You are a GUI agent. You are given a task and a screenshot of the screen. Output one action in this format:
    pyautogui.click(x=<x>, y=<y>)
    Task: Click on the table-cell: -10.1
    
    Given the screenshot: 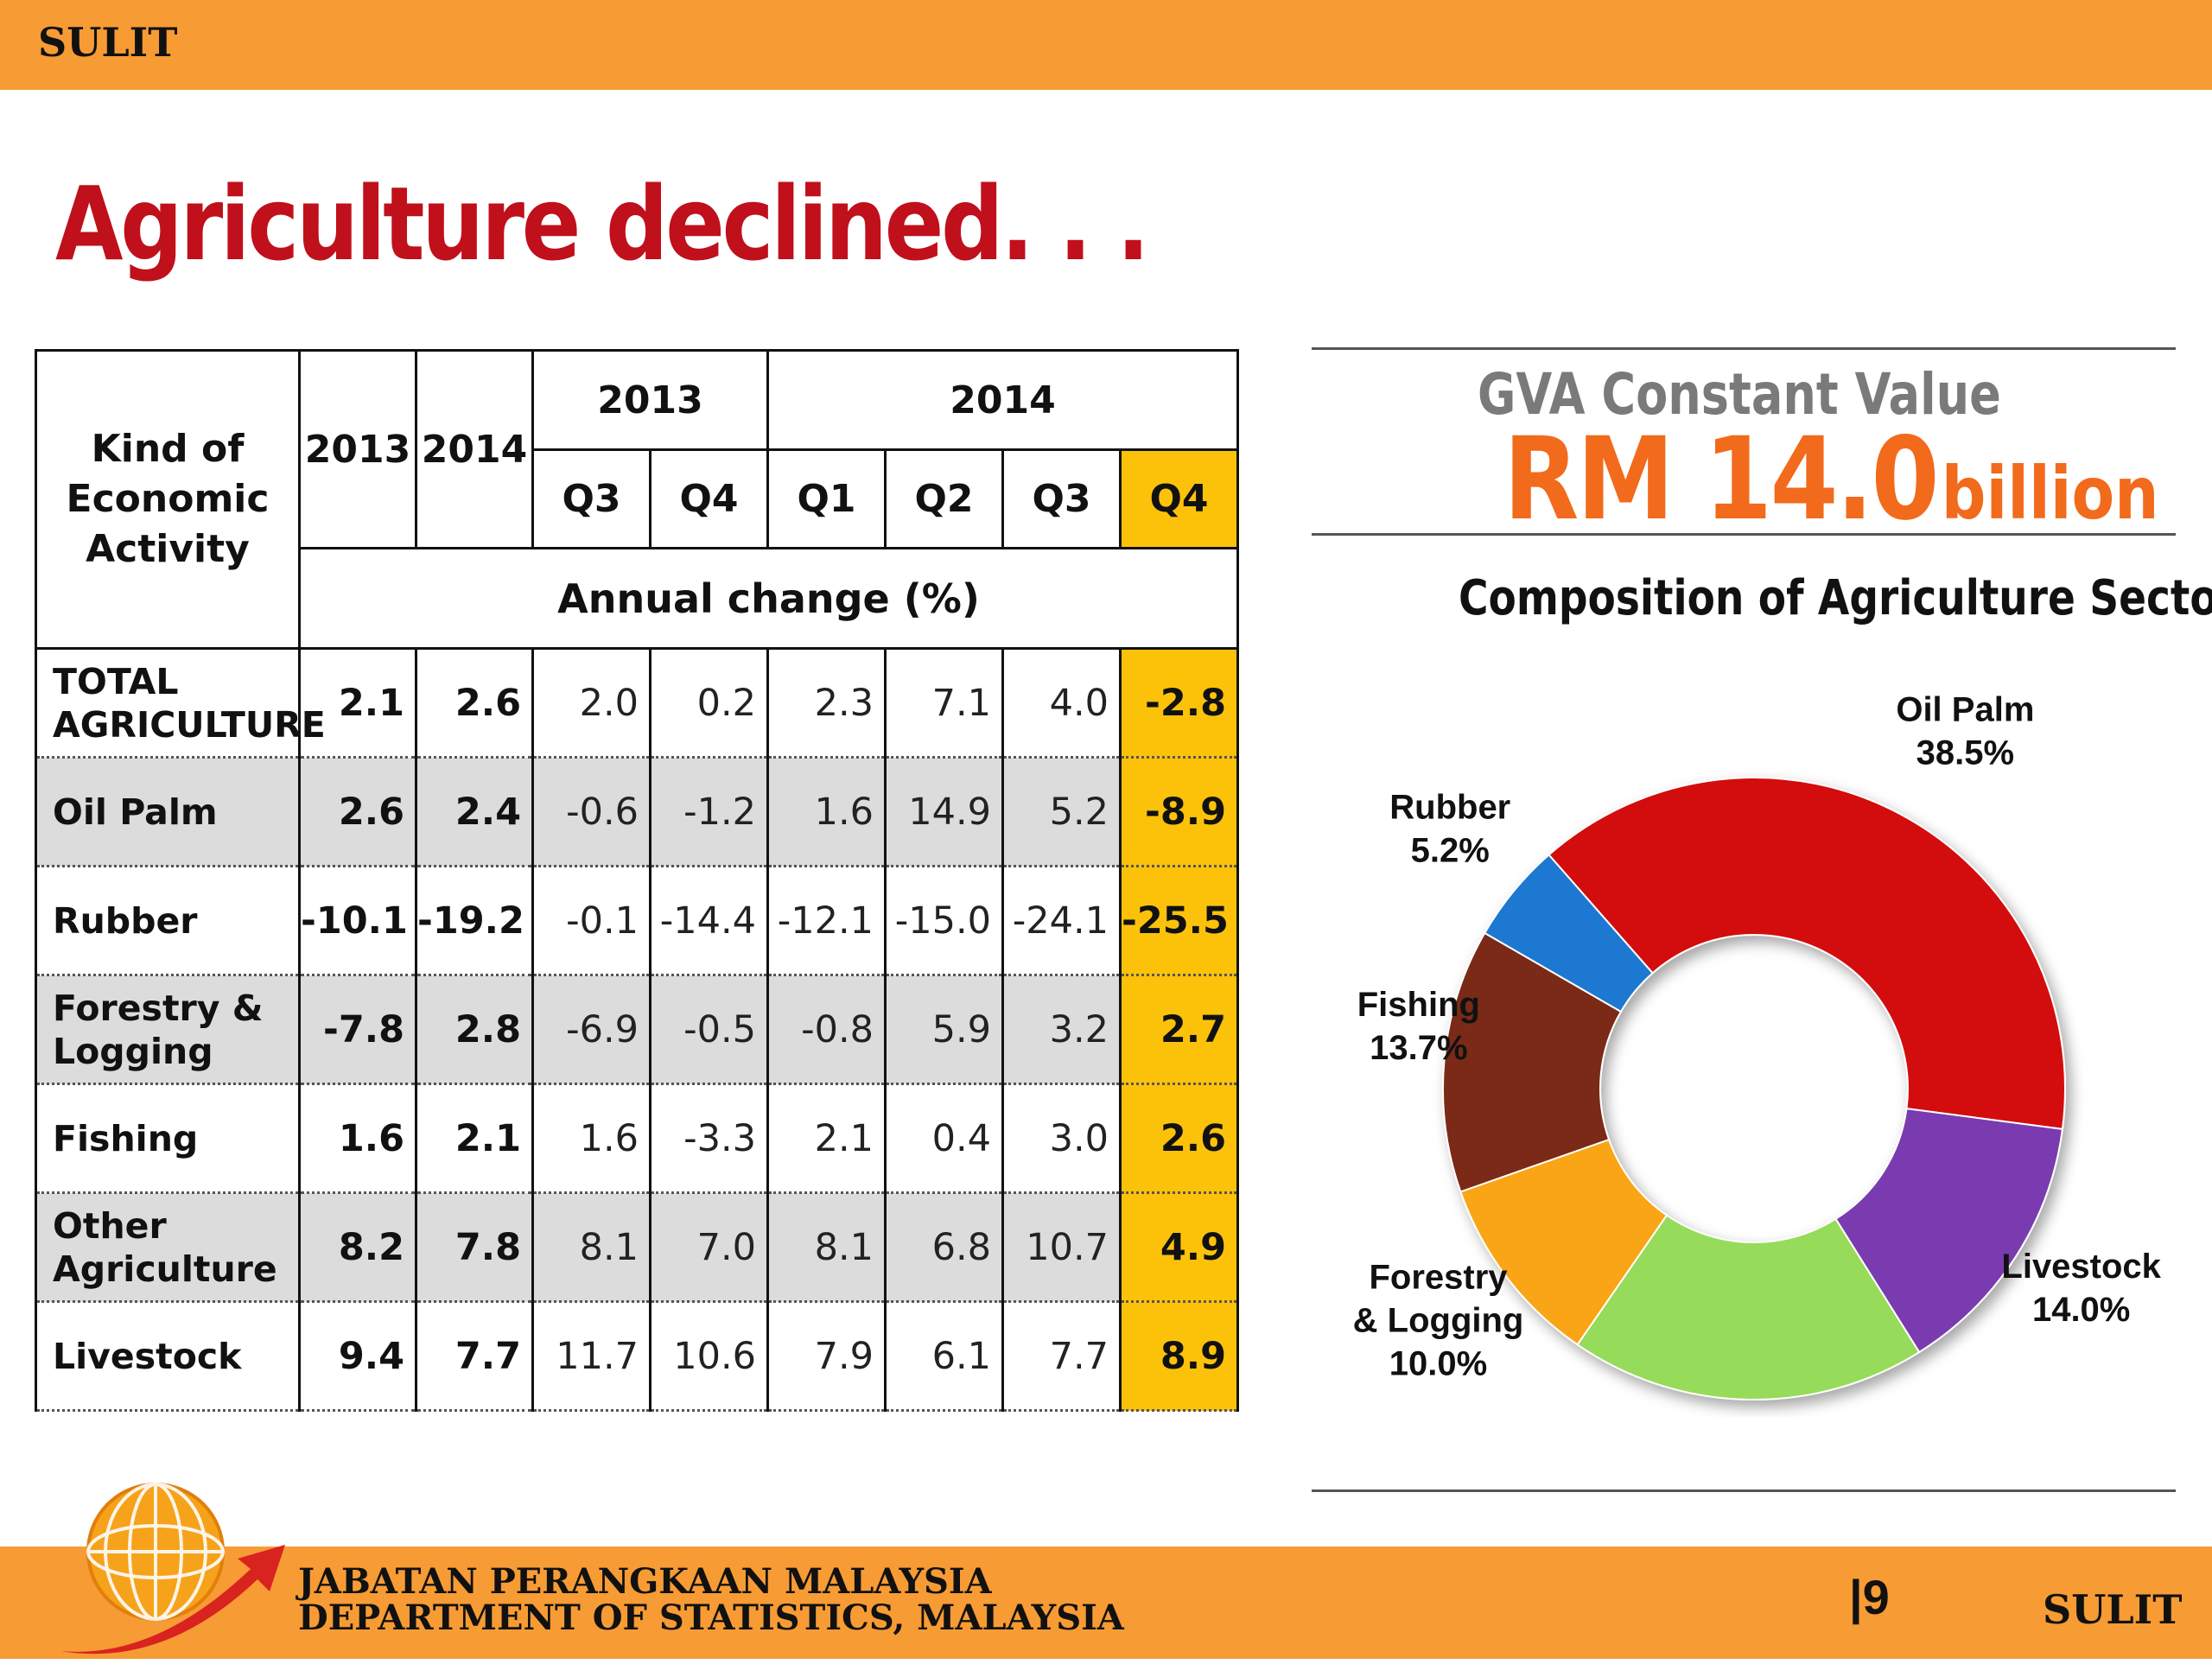 What is the action you would take?
    pyautogui.click(x=357, y=921)
    